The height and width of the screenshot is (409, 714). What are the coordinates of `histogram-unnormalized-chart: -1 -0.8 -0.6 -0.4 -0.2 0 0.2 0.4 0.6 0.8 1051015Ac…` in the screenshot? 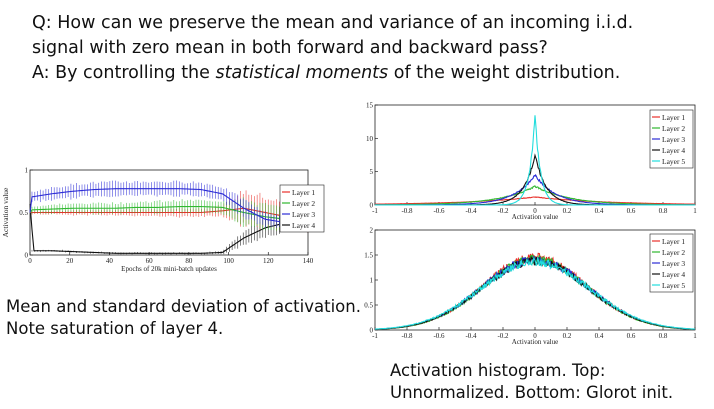 It's located at (531, 162).